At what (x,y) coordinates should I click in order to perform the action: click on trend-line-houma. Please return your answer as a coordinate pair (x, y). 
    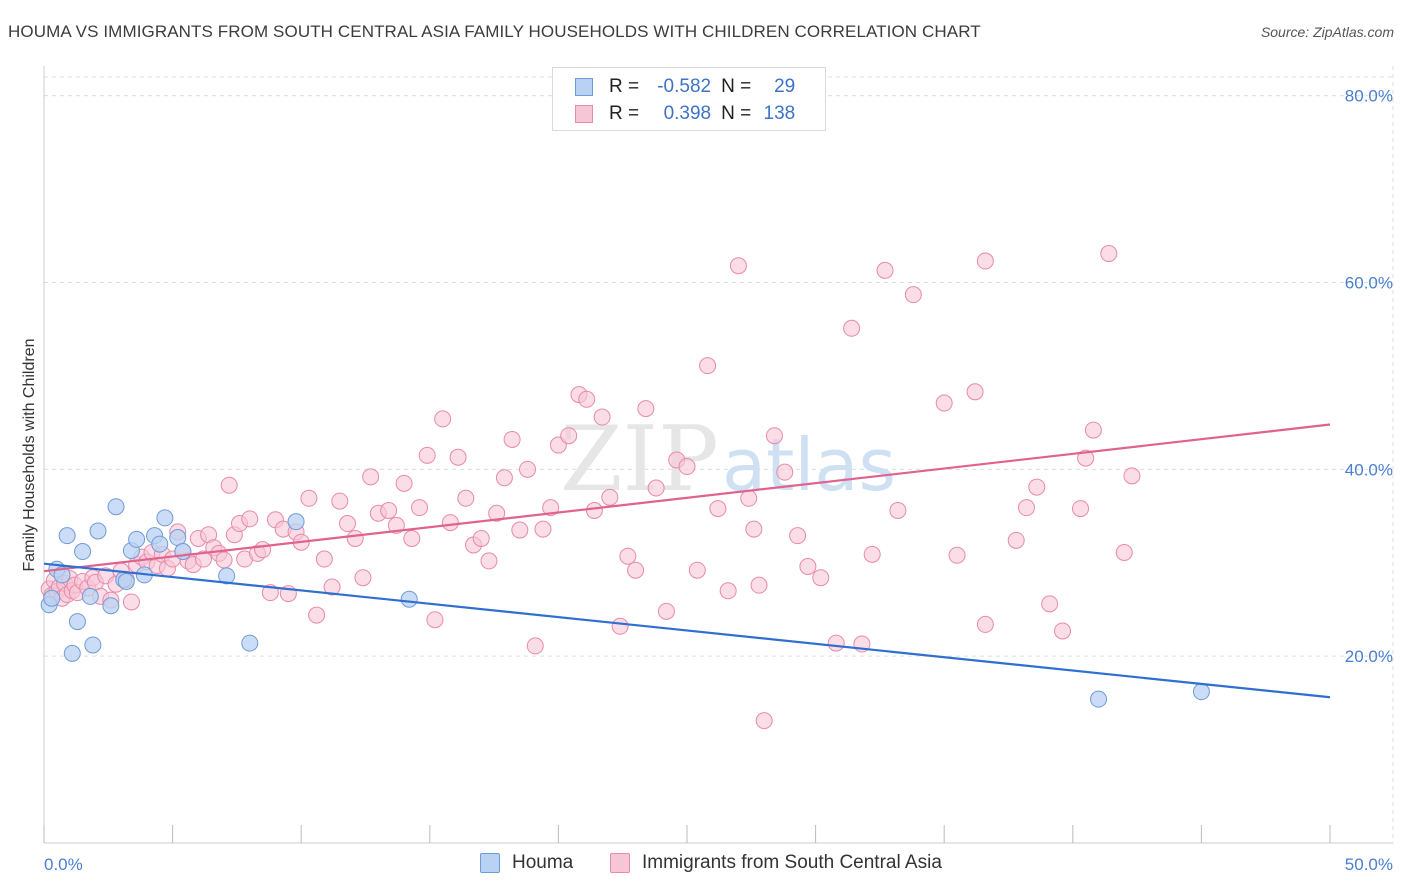
    Looking at the image, I should click on (687, 630).